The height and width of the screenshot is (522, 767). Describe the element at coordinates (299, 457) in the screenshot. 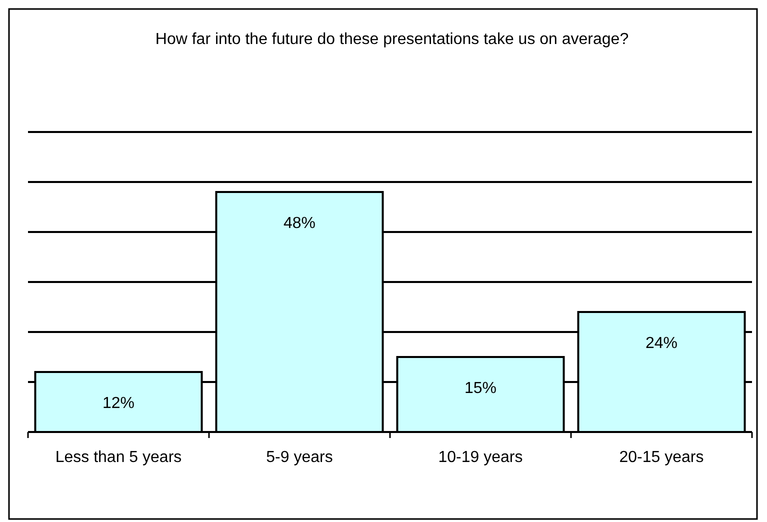

I see `x-tick-label: 5-9 years` at that location.